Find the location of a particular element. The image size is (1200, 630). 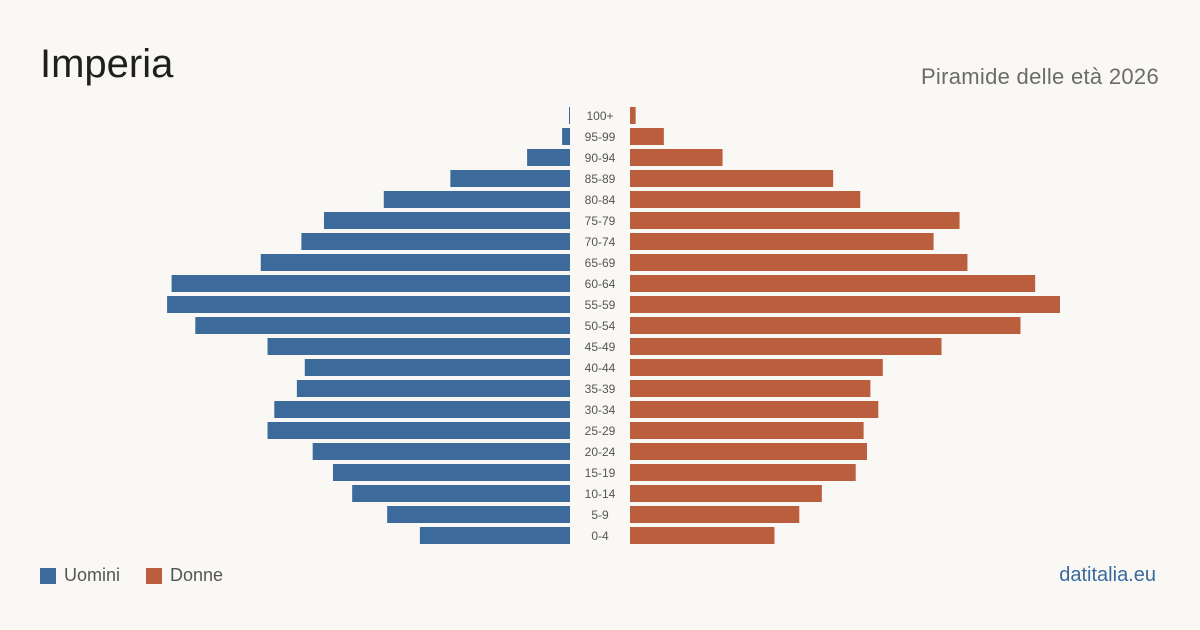

age-label-5-9: 5-9 is located at coordinates (600, 515).